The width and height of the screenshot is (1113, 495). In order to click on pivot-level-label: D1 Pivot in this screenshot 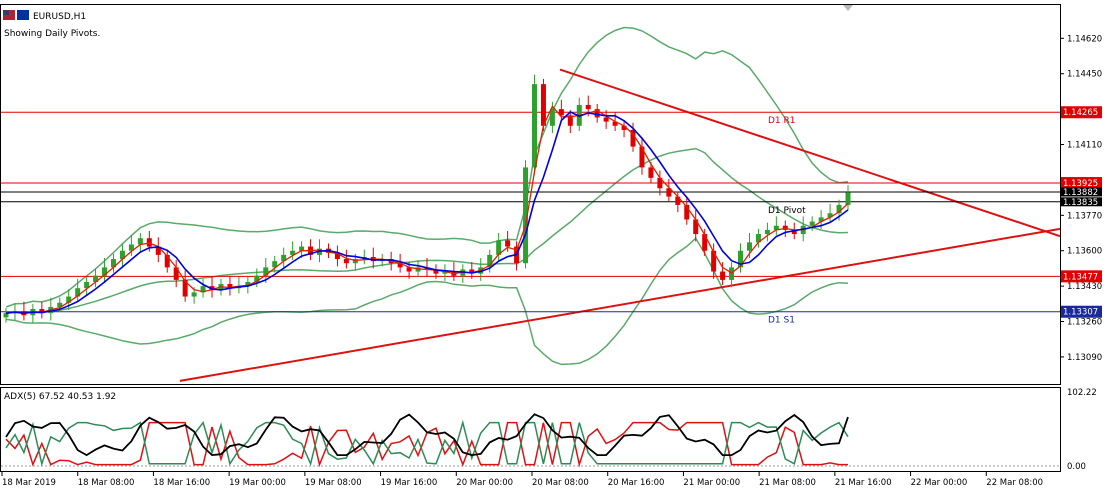, I will do `click(787, 211)`.